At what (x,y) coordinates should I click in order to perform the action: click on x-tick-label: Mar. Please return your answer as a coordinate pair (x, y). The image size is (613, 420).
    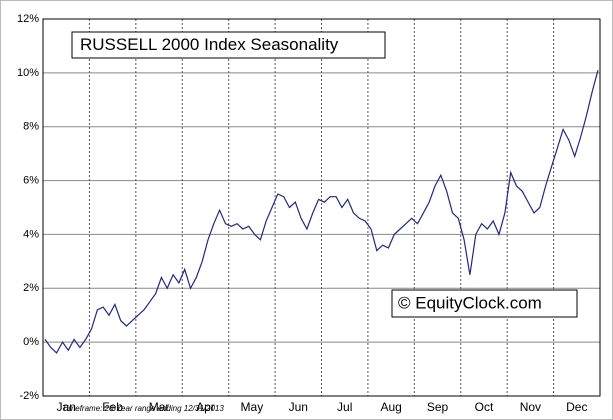
    Looking at the image, I should click on (159, 407).